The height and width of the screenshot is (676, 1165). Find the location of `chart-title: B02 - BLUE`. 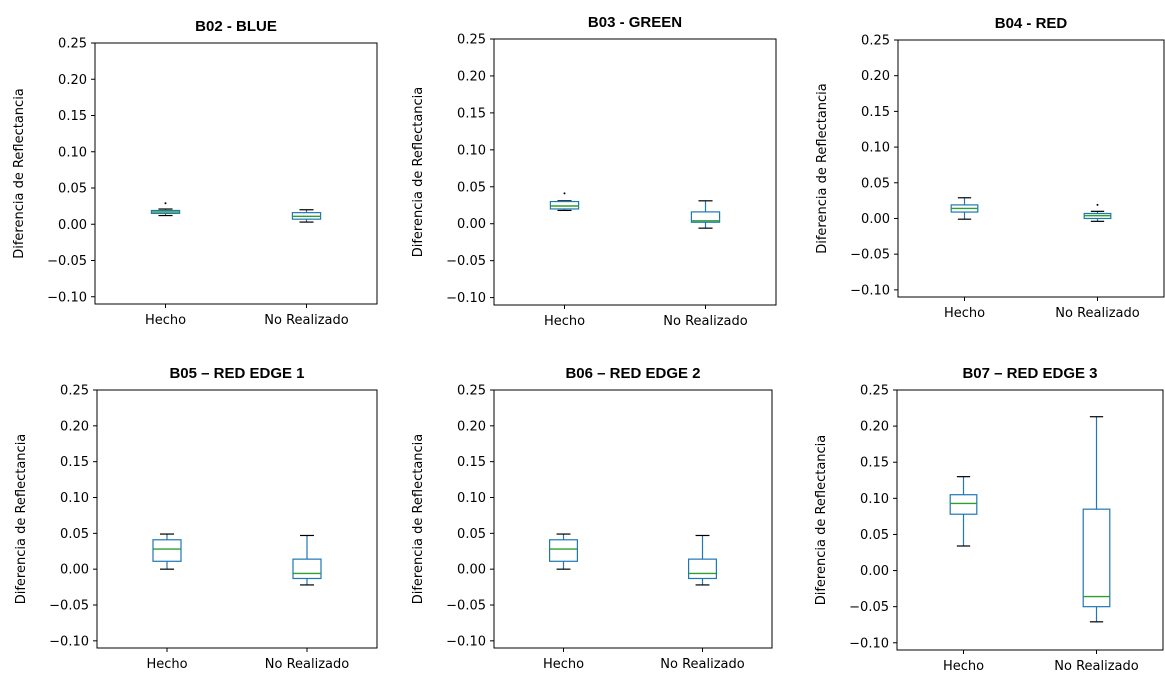

chart-title: B02 - BLUE is located at coordinates (236, 26).